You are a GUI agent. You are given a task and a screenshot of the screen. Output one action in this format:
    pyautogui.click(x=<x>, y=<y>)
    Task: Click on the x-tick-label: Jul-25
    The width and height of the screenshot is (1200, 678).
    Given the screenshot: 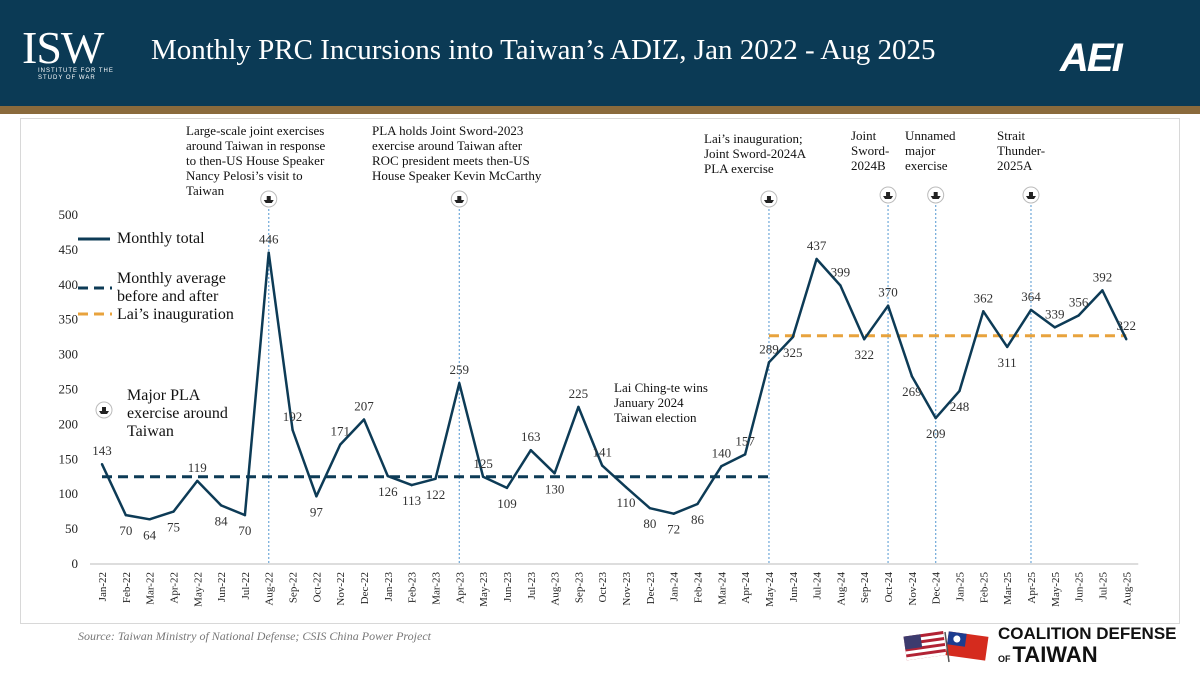 What is the action you would take?
    pyautogui.click(x=1103, y=586)
    